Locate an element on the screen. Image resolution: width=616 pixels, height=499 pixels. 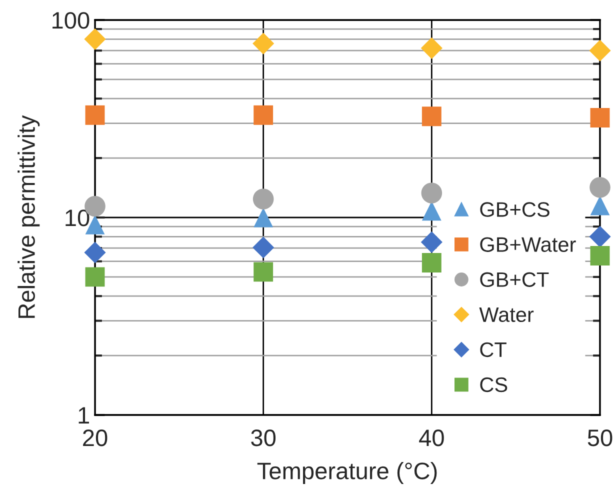
legend-label: GB+CS is located at coordinates (515, 209).